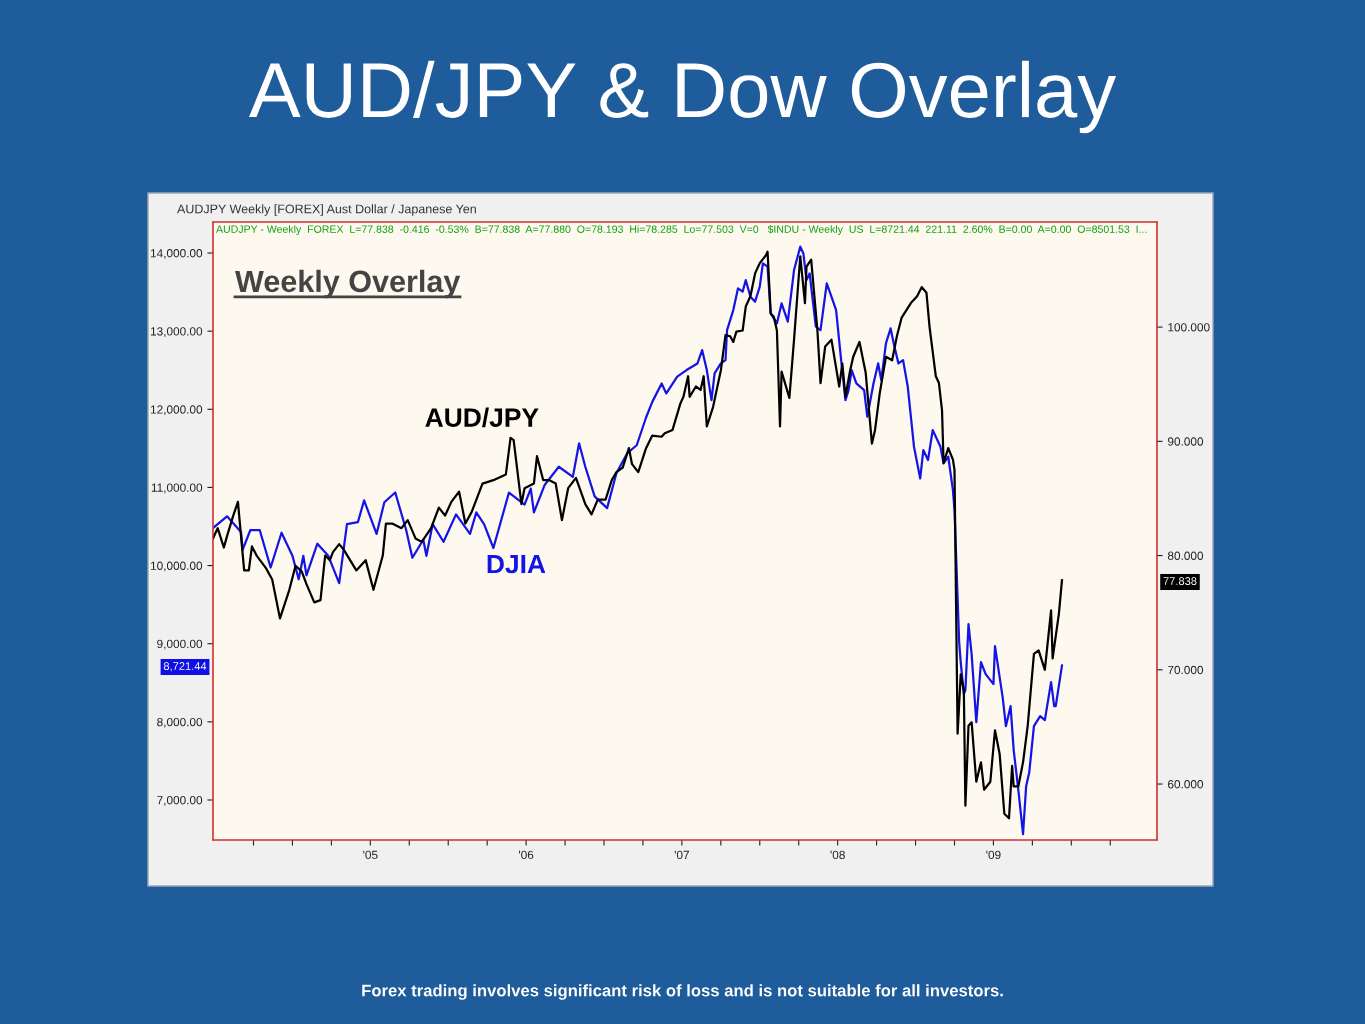 This screenshot has height=1024, width=1365. Describe the element at coordinates (180, 644) in the screenshot. I see `y-tick-label: 9,000.00` at that location.